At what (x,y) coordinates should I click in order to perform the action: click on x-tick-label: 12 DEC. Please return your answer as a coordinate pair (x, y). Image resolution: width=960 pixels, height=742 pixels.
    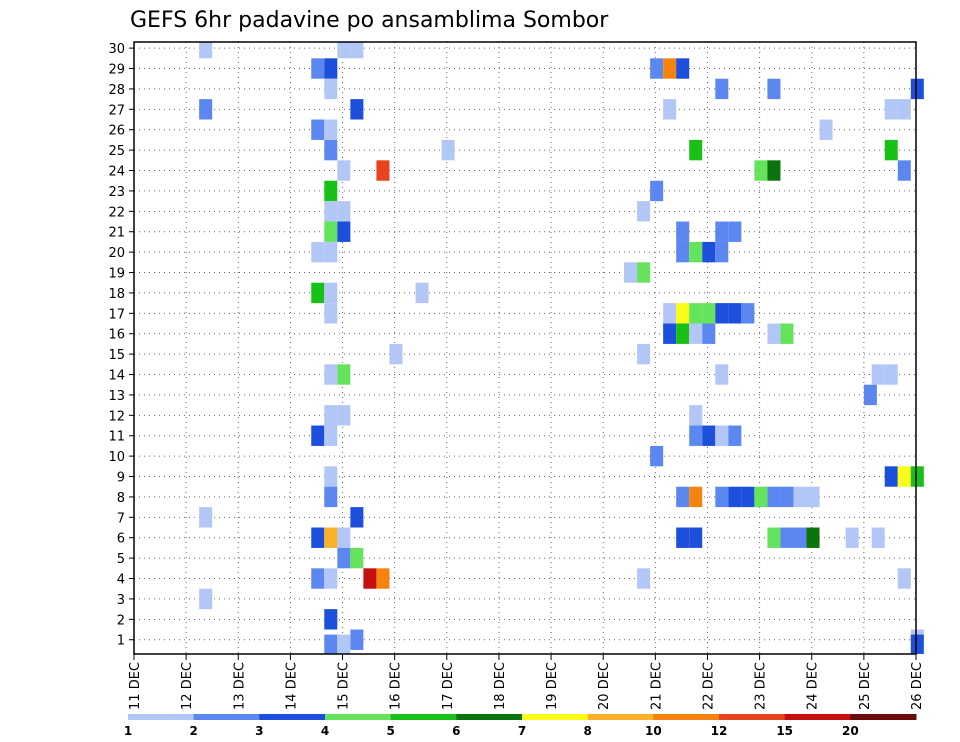
    Looking at the image, I should click on (187, 686).